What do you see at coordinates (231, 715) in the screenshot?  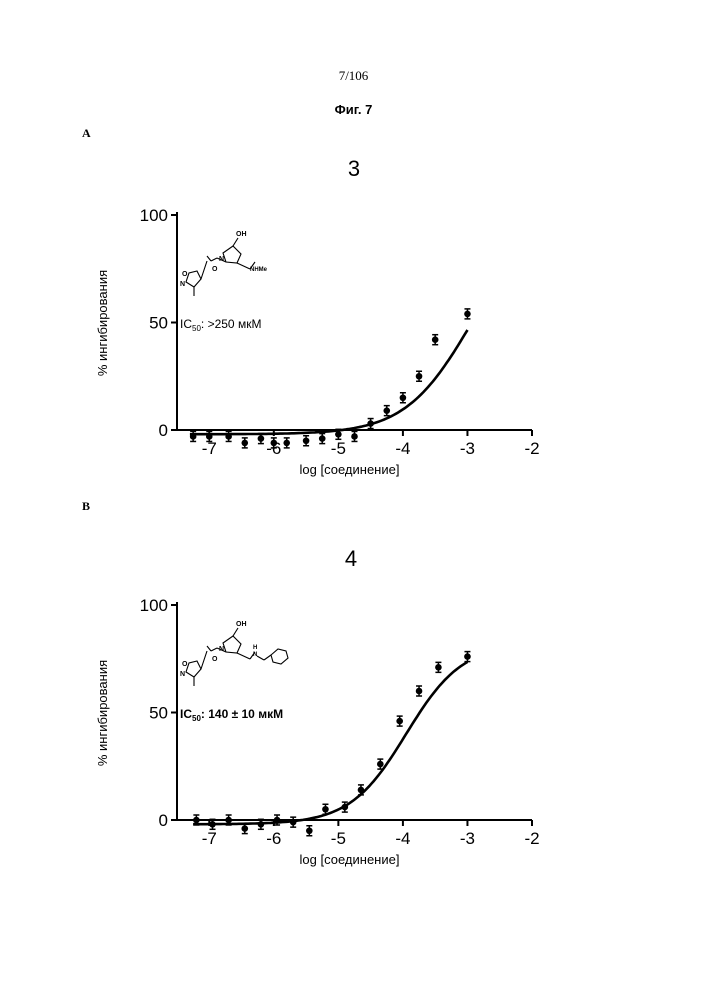 I see `ic50-label: IC50: 140 ± 10 мкМ` at bounding box center [231, 715].